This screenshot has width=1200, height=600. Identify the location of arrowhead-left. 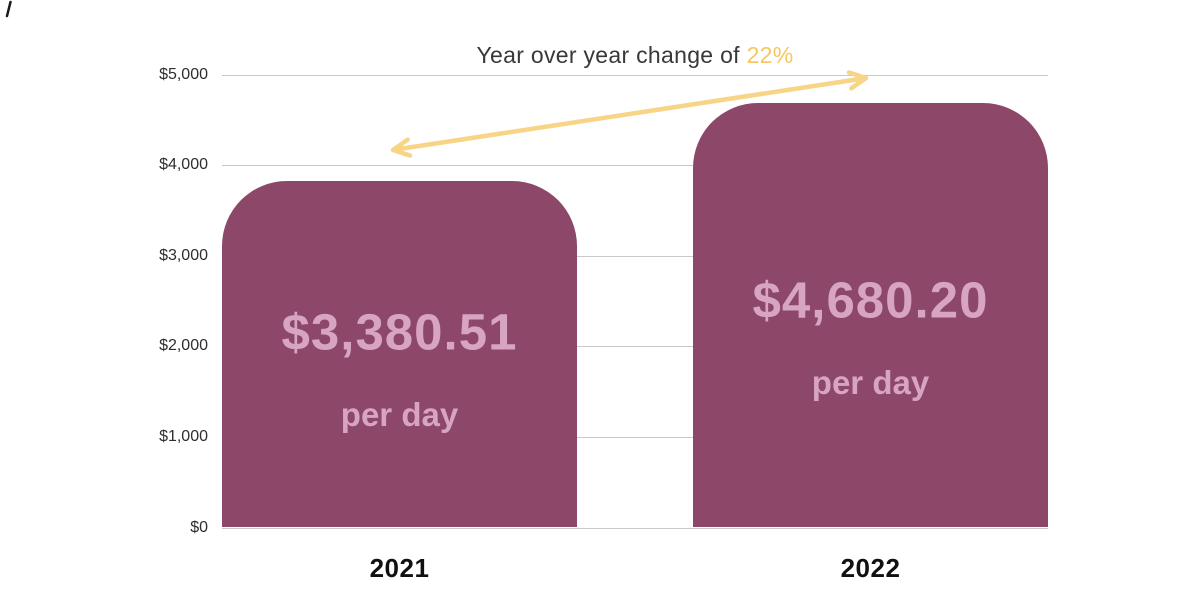
(401, 147).